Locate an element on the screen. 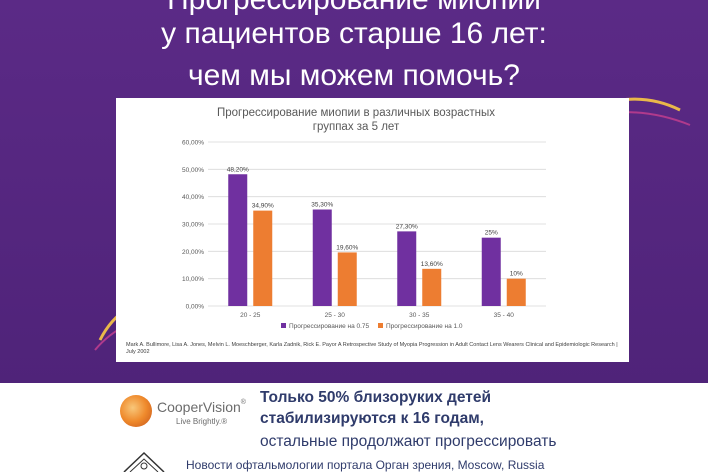 This screenshot has height=472, width=708. message-line-1: Только 50% близоруких детей is located at coordinates (376, 397).